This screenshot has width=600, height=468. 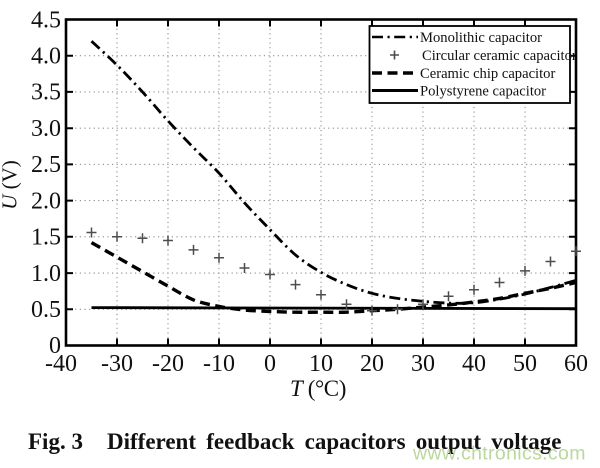 I want to click on svg-text: 1.5, so click(x=46, y=238).